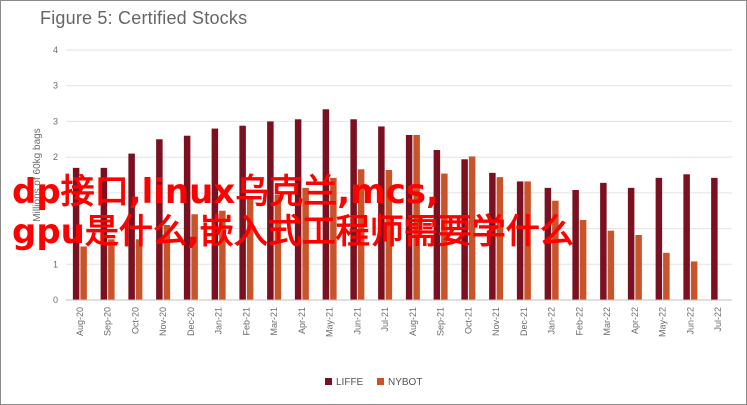 This screenshot has width=747, height=405. What do you see at coordinates (274, 321) in the screenshot?
I see `x-tick-label: Mar-21` at bounding box center [274, 321].